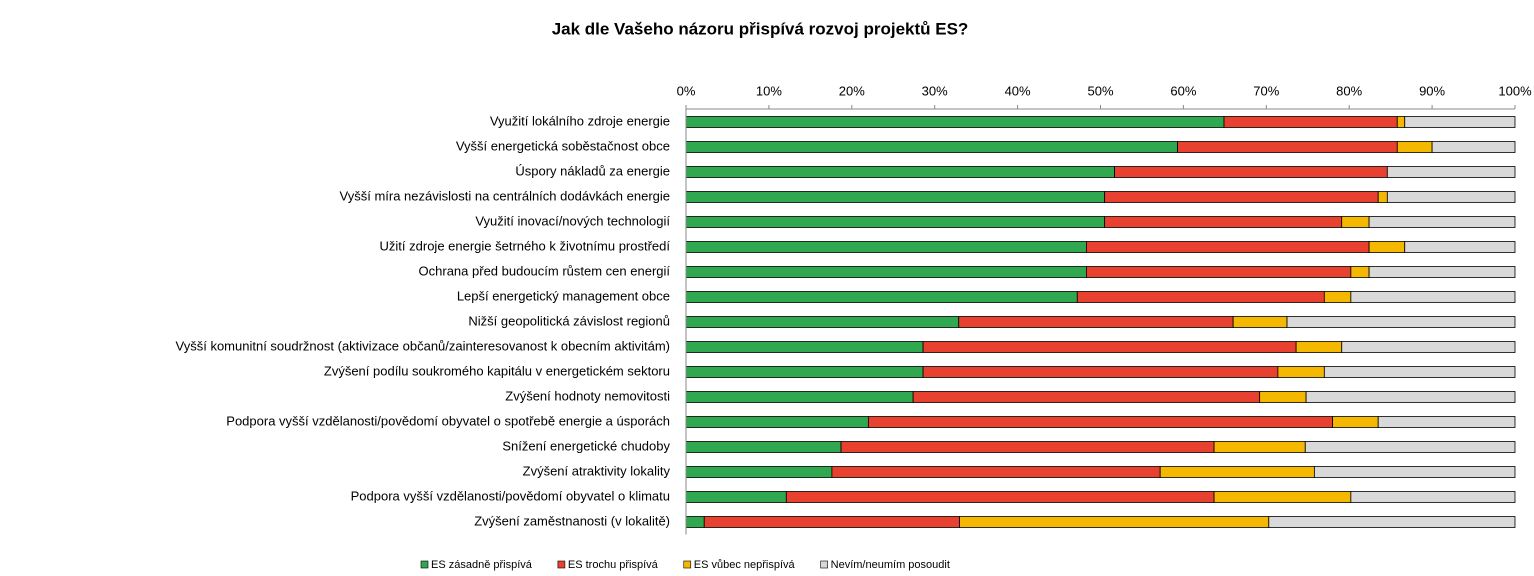 This screenshot has height=576, width=1534. Describe the element at coordinates (545, 270) in the screenshot. I see `category-label: Ochrana před budoucím růstem cen energií` at that location.